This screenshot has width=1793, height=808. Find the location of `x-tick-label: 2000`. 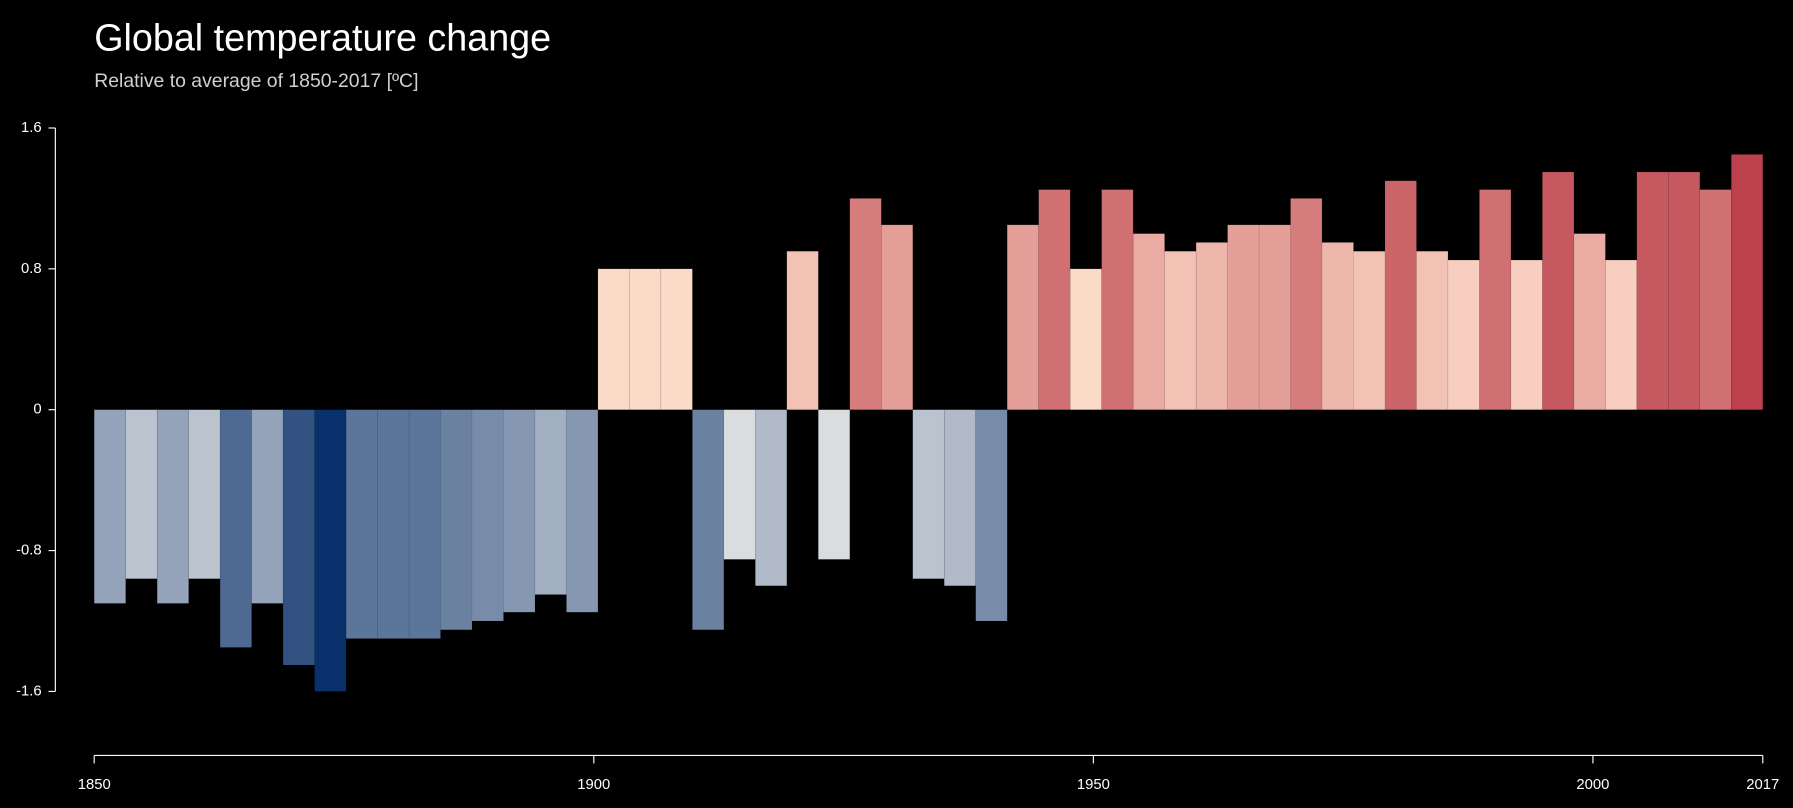

x-tick-label: 2000 is located at coordinates (1592, 785).